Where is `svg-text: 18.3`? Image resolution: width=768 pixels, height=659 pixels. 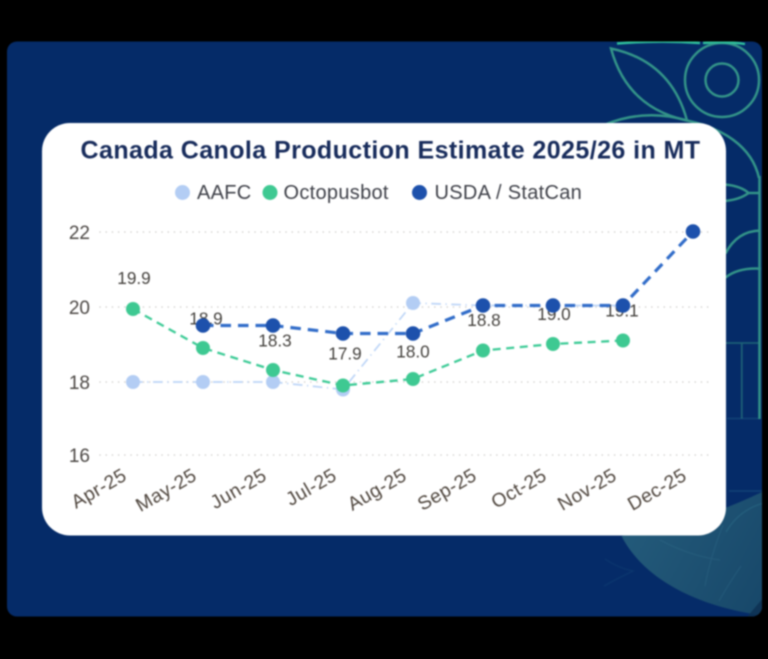
svg-text: 18.3 is located at coordinates (274, 341).